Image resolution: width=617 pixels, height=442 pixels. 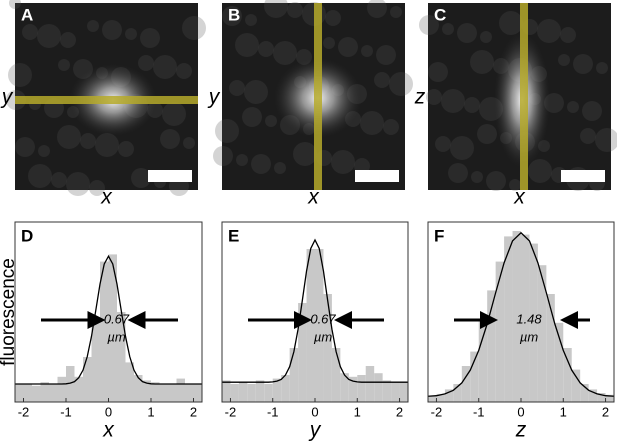 What do you see at coordinates (605, 411) in the screenshot?
I see `x-tick-label: 2` at bounding box center [605, 411].